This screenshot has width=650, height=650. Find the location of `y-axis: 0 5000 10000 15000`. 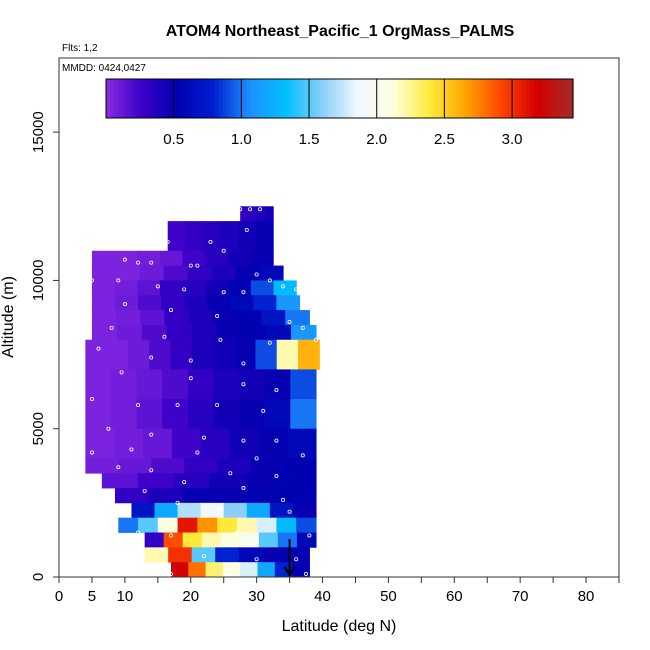

y-axis: 0 5000 10000 15000 is located at coordinates (44, 346).